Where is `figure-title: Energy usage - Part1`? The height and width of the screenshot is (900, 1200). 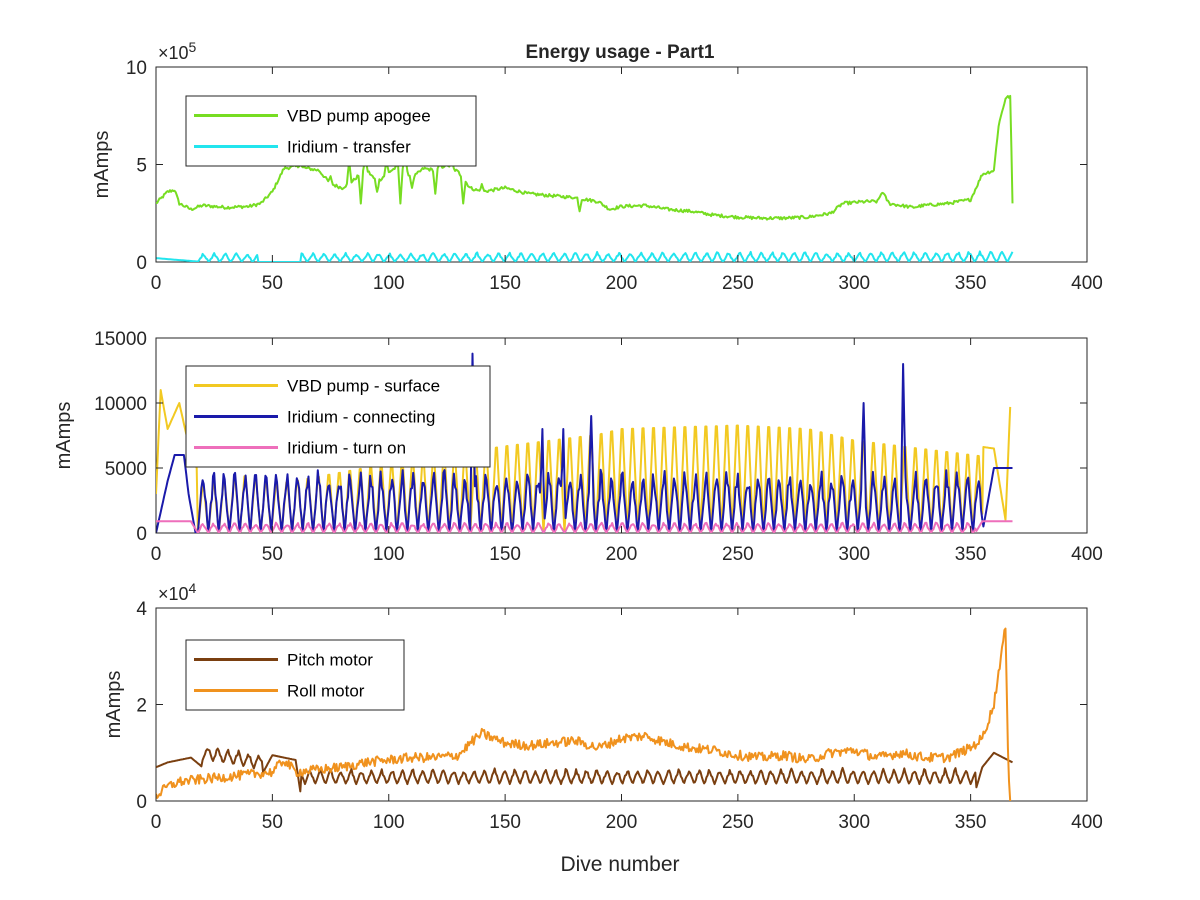
figure-title: Energy usage - Part1 is located at coordinates (619, 52).